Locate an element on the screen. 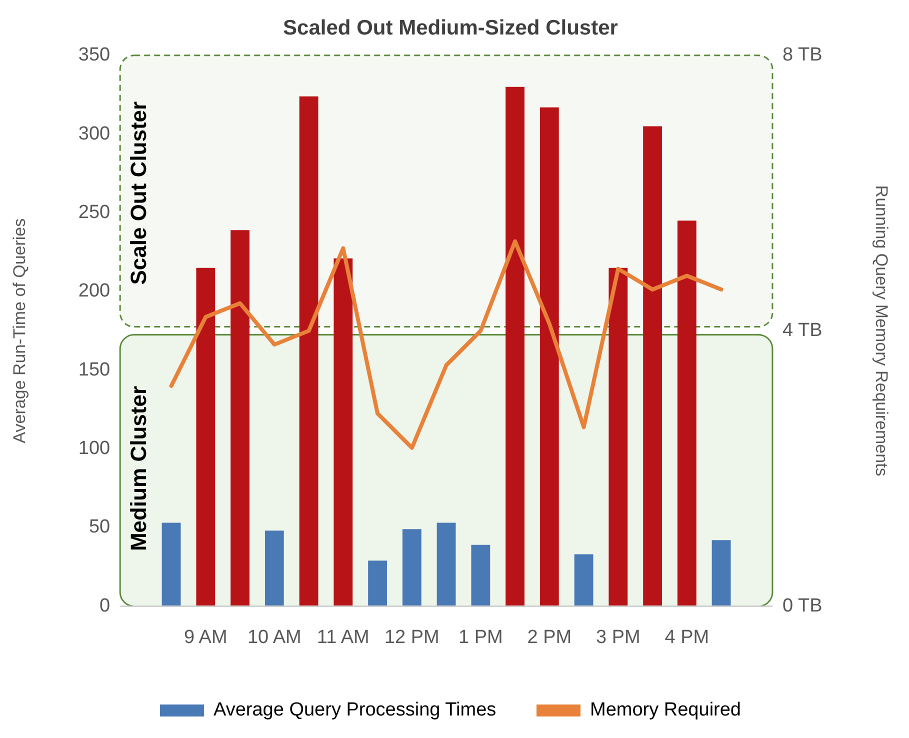 The height and width of the screenshot is (738, 909). y-tick-label: 250 is located at coordinates (94, 213).